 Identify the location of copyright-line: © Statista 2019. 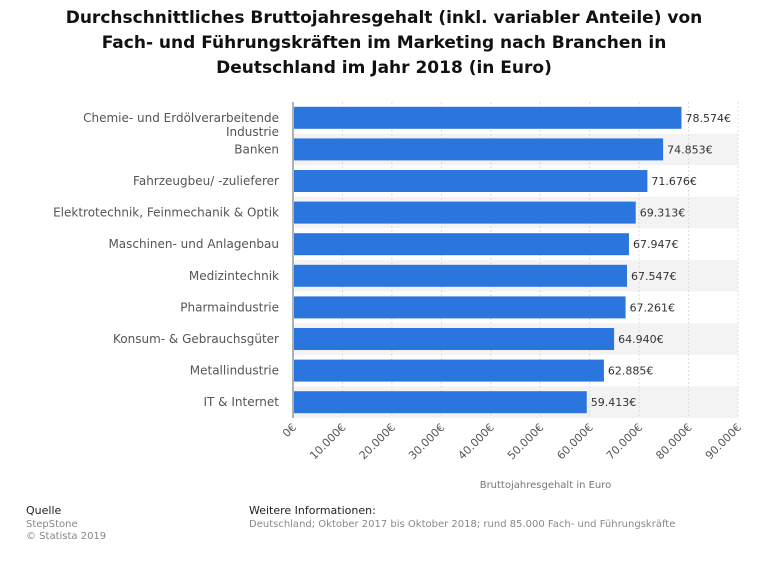
(66, 536).